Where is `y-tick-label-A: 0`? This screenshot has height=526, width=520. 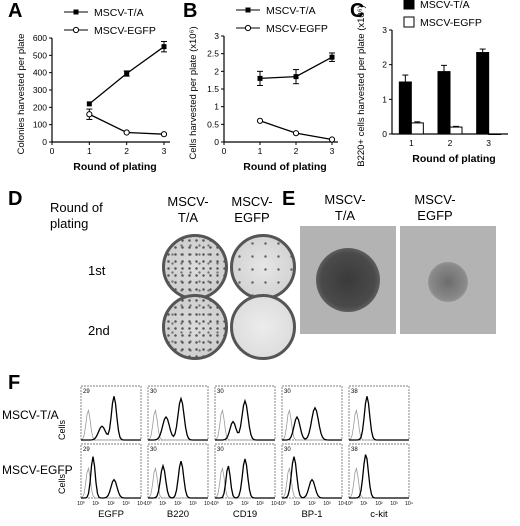 y-tick-label-A: 0 is located at coordinates (44, 142).